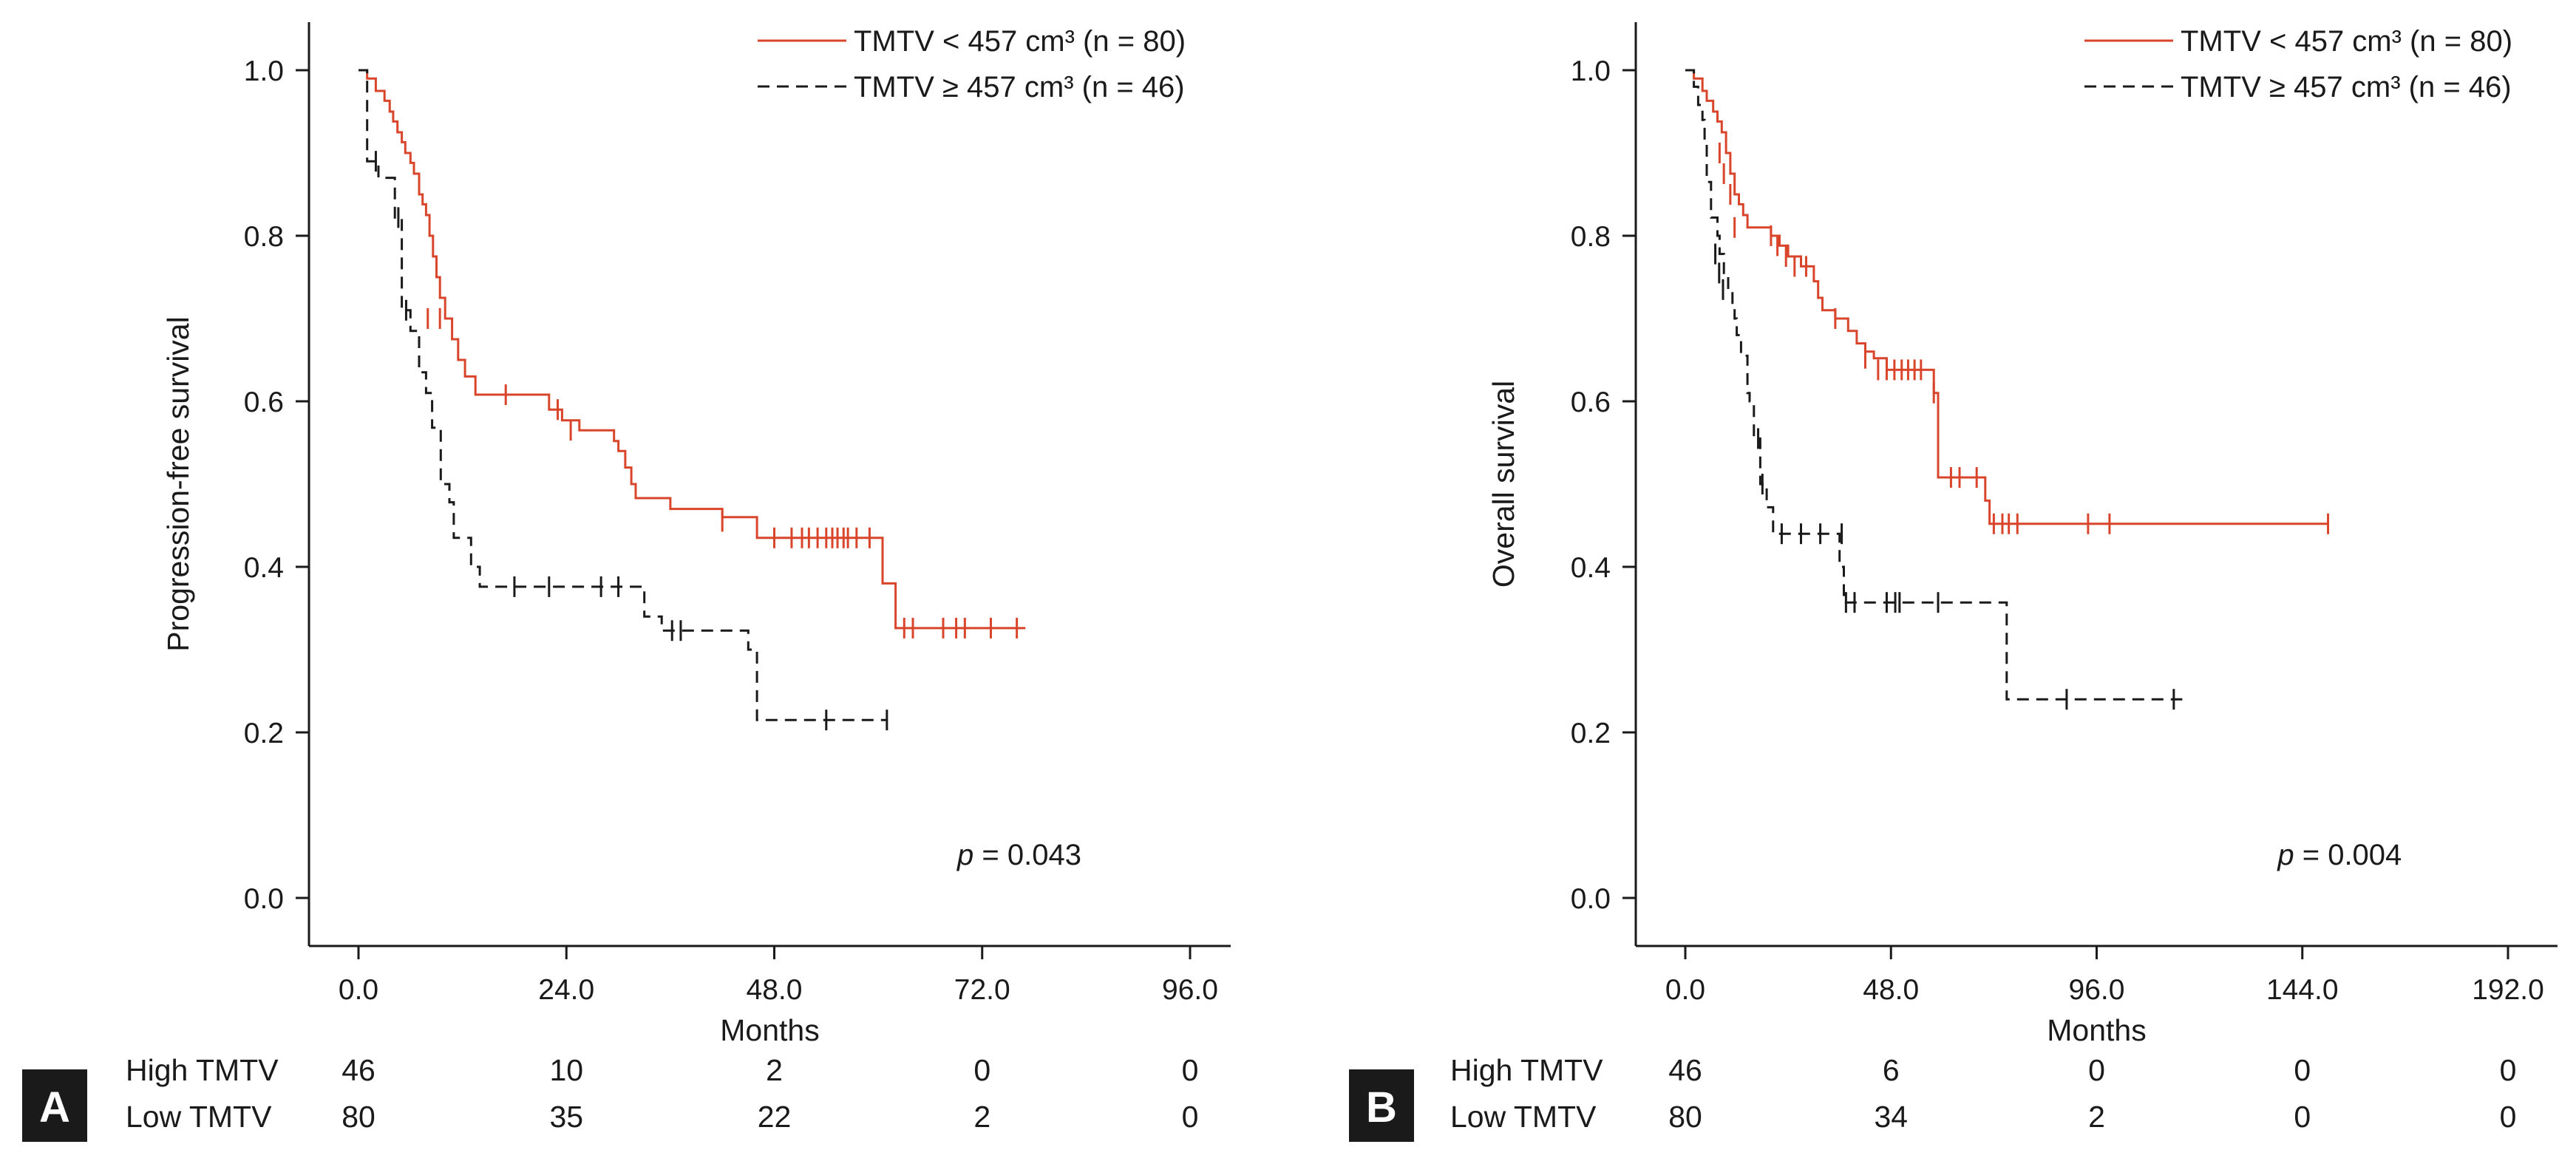 This screenshot has height=1164, width=2576. Describe the element at coordinates (775, 1117) in the screenshot. I see `risk-value: 22` at that location.